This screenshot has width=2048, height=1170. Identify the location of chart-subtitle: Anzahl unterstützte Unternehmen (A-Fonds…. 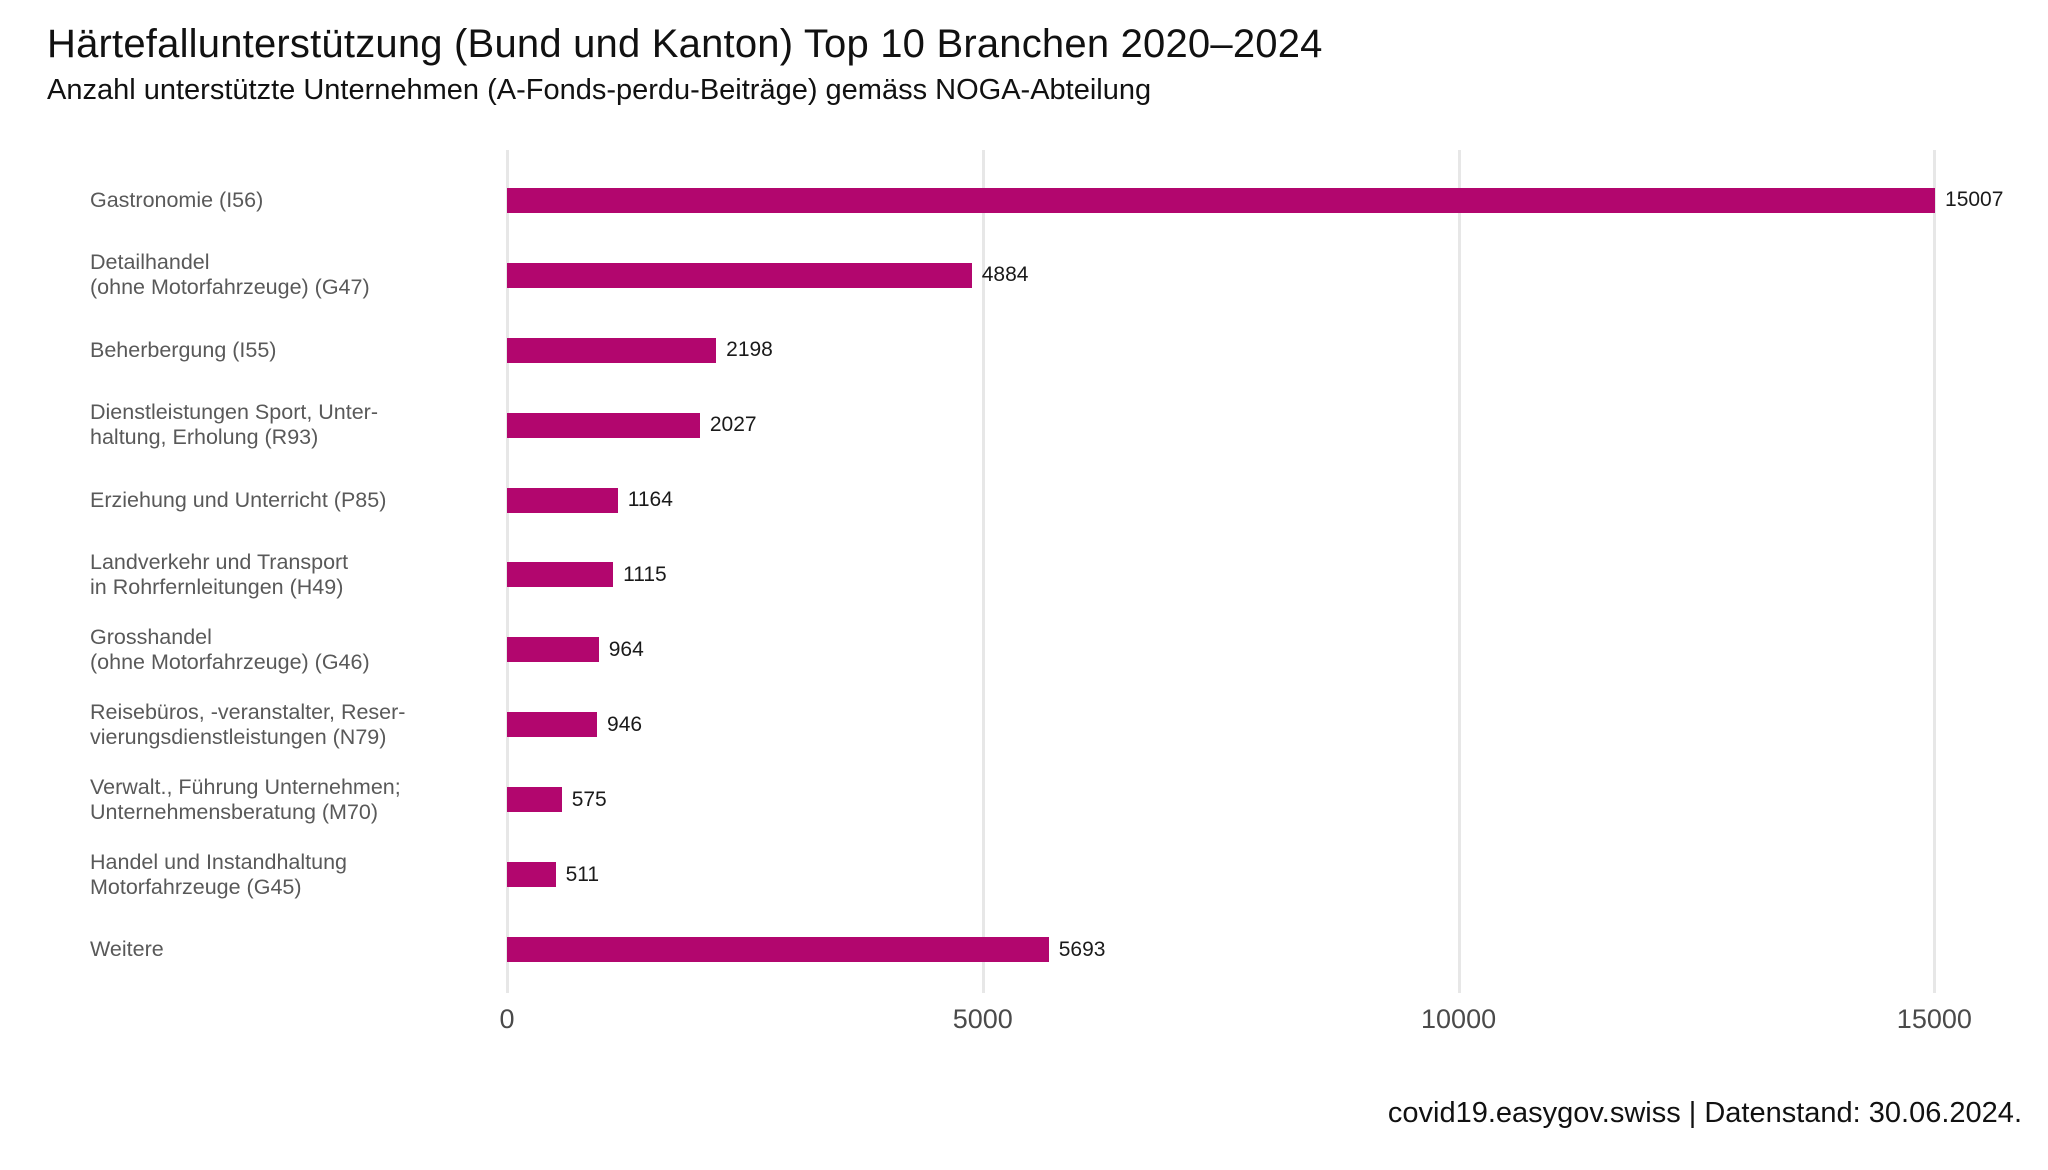
(599, 90).